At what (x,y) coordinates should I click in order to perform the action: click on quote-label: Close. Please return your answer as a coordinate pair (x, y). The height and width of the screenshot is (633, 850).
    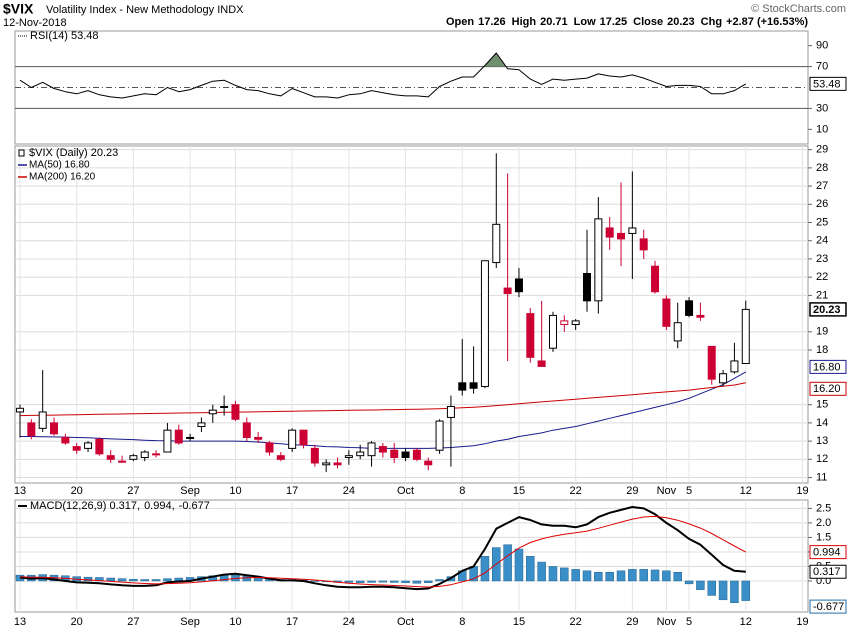
    Looking at the image, I should click on (648, 22).